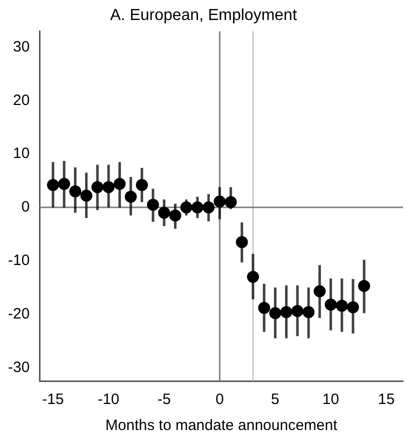  What do you see at coordinates (164, 399) in the screenshot?
I see `x-tick-label: -5` at bounding box center [164, 399].